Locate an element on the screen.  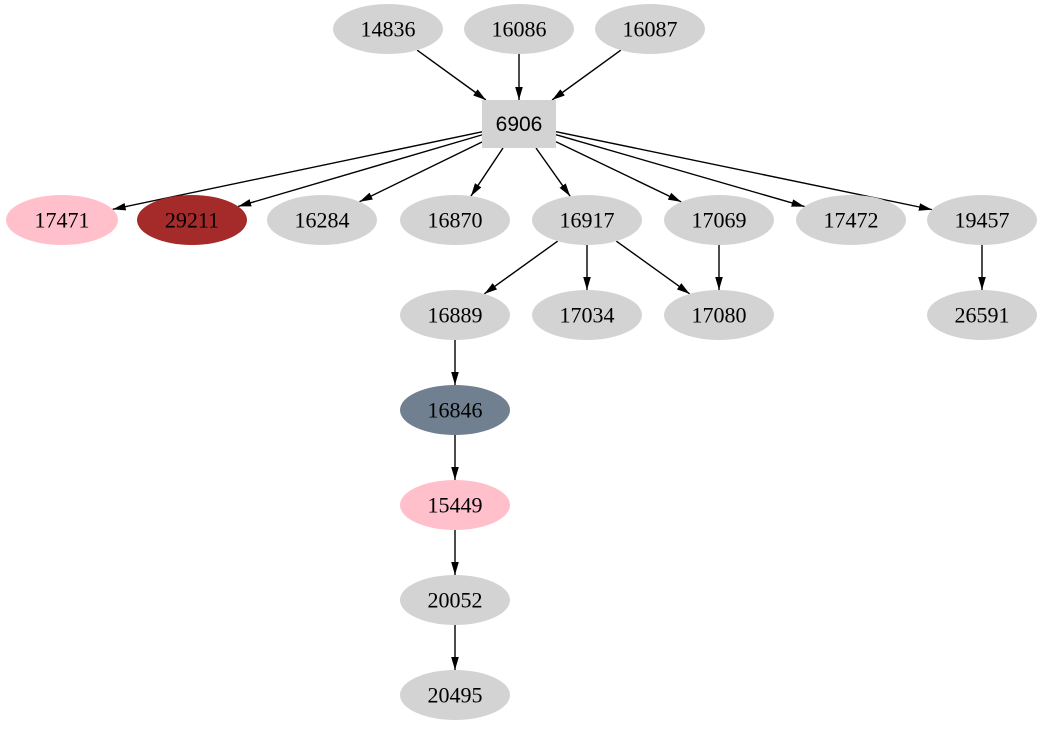
node-label-16087: 16087 is located at coordinates (650, 28).